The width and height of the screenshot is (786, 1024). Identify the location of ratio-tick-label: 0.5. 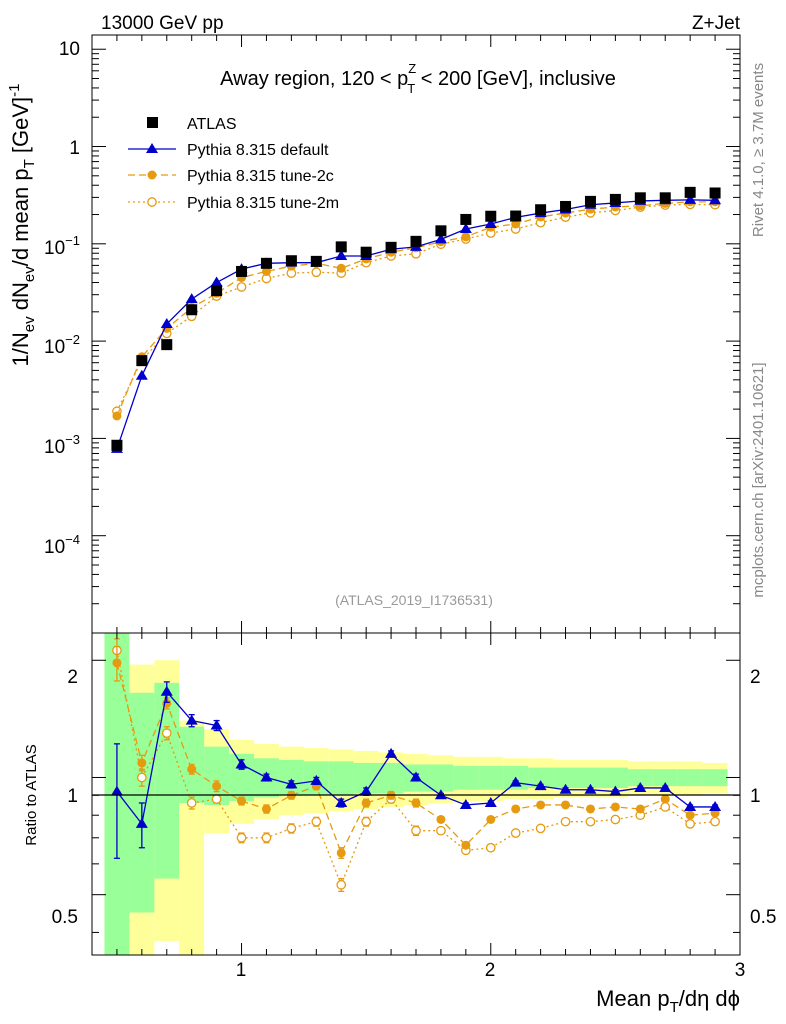
(65, 917).